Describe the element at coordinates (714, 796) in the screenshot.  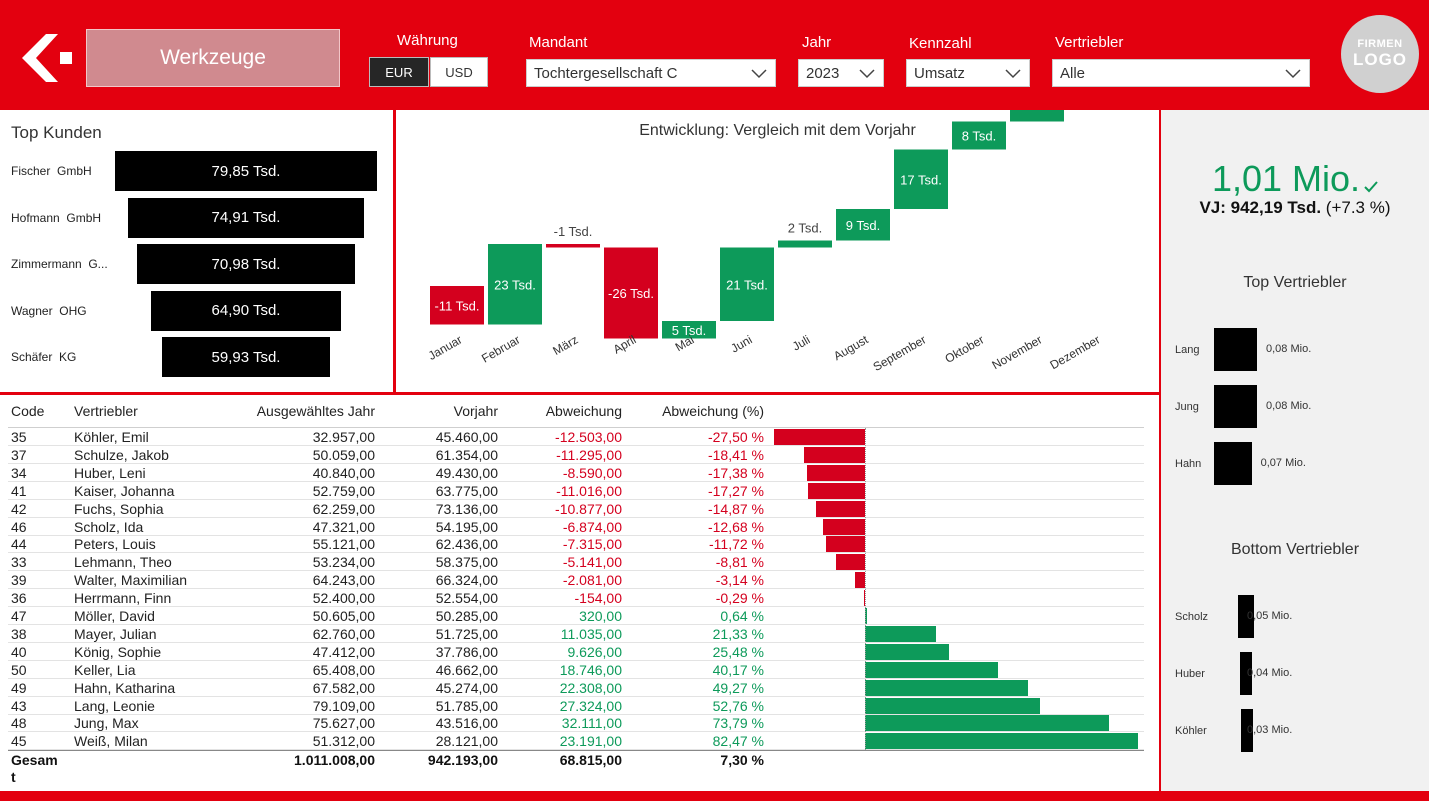
I see `bottom-bar` at that location.